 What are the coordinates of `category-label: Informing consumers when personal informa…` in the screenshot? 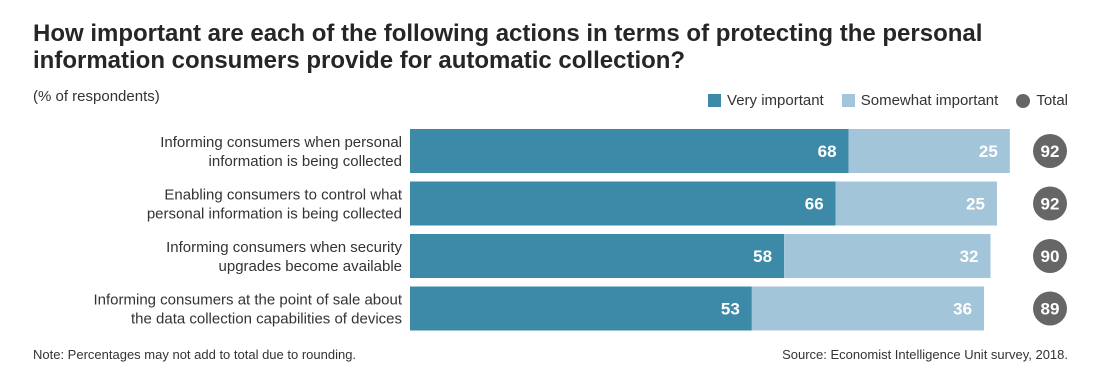 It's located at (281, 152).